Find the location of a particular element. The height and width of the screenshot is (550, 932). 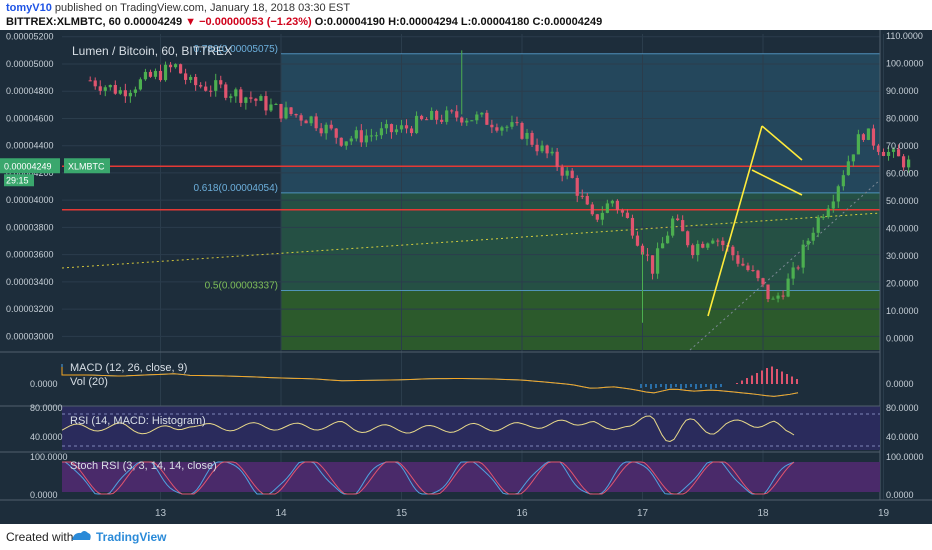

y-tick-left: 0.00004000 is located at coordinates (30, 200).